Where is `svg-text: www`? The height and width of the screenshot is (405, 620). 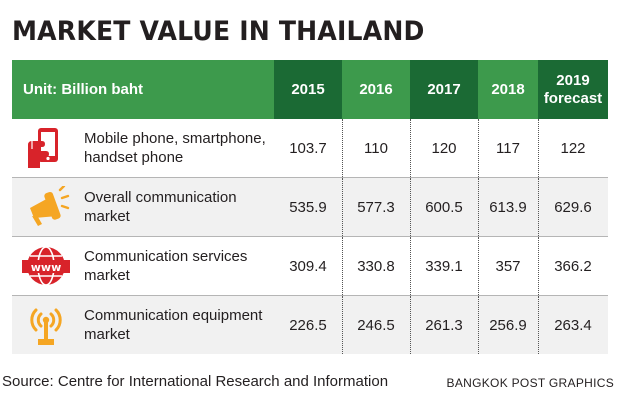 svg-text: www is located at coordinates (46, 267).